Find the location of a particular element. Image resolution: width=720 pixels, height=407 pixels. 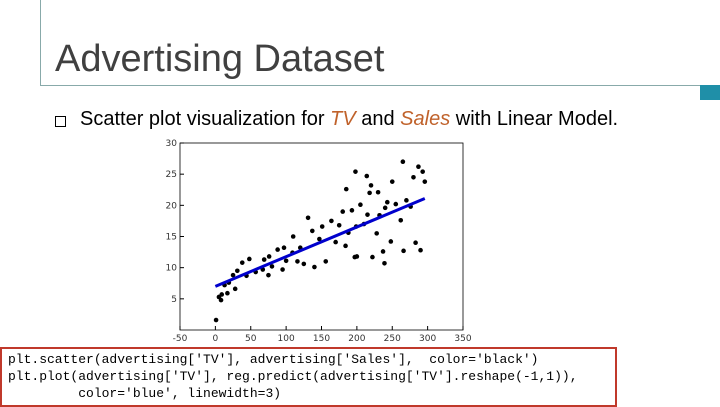

slide-title: Advertising Dataset is located at coordinates (220, 59).